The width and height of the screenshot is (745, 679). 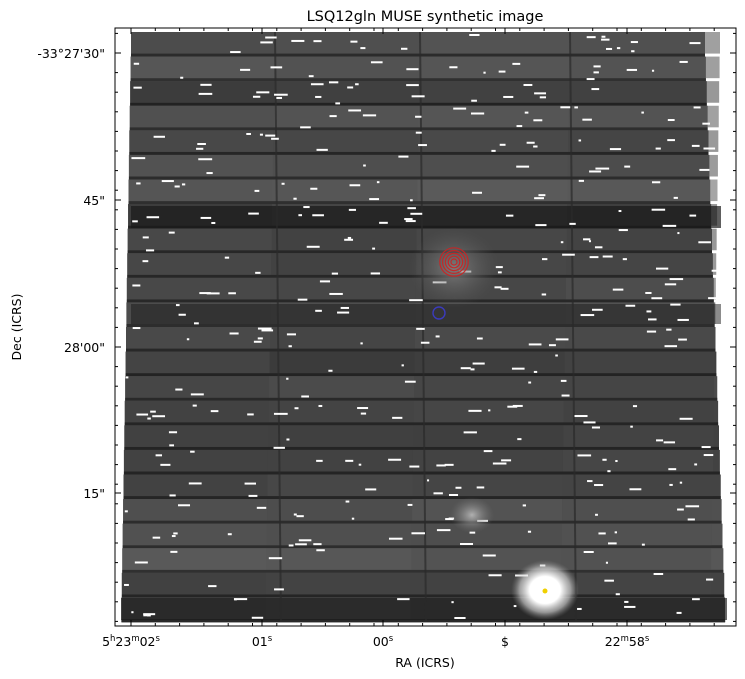 I want to click on host-contour-ring, so click(x=454, y=262).